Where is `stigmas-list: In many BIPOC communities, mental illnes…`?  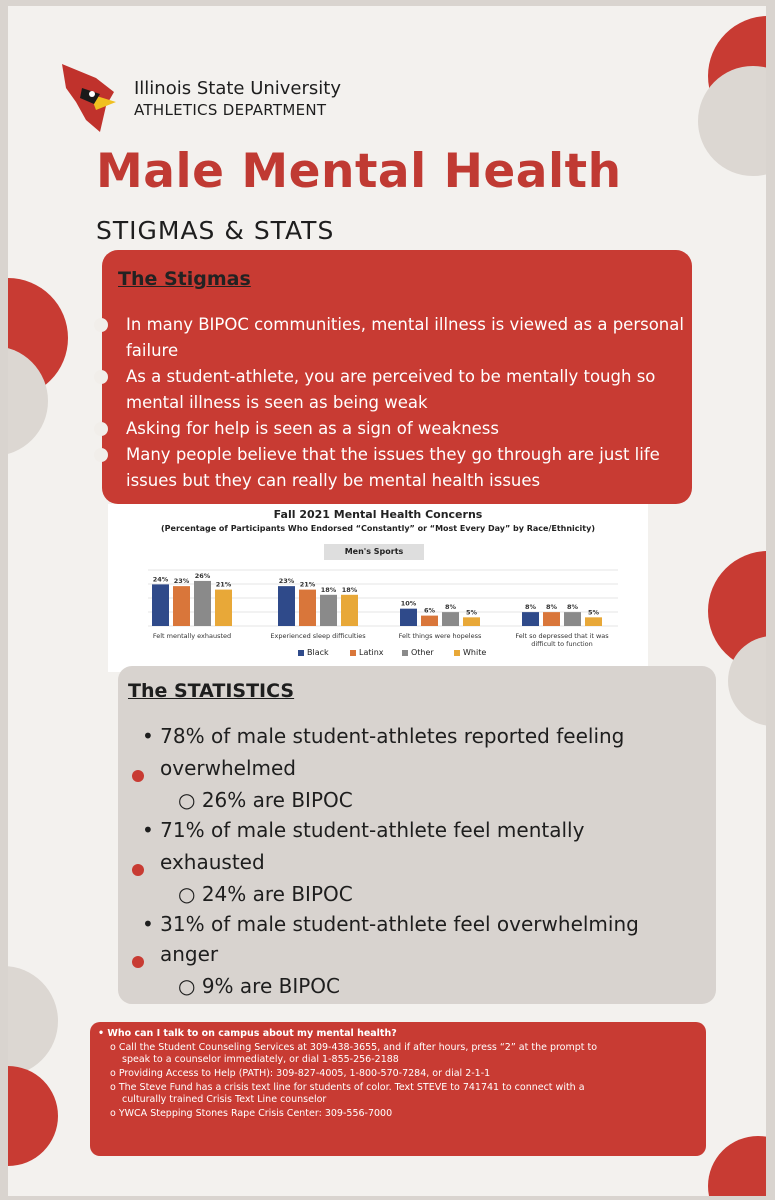
stigmas-list: In many BIPOC communities, mental illnes… is located at coordinates (390, 403).